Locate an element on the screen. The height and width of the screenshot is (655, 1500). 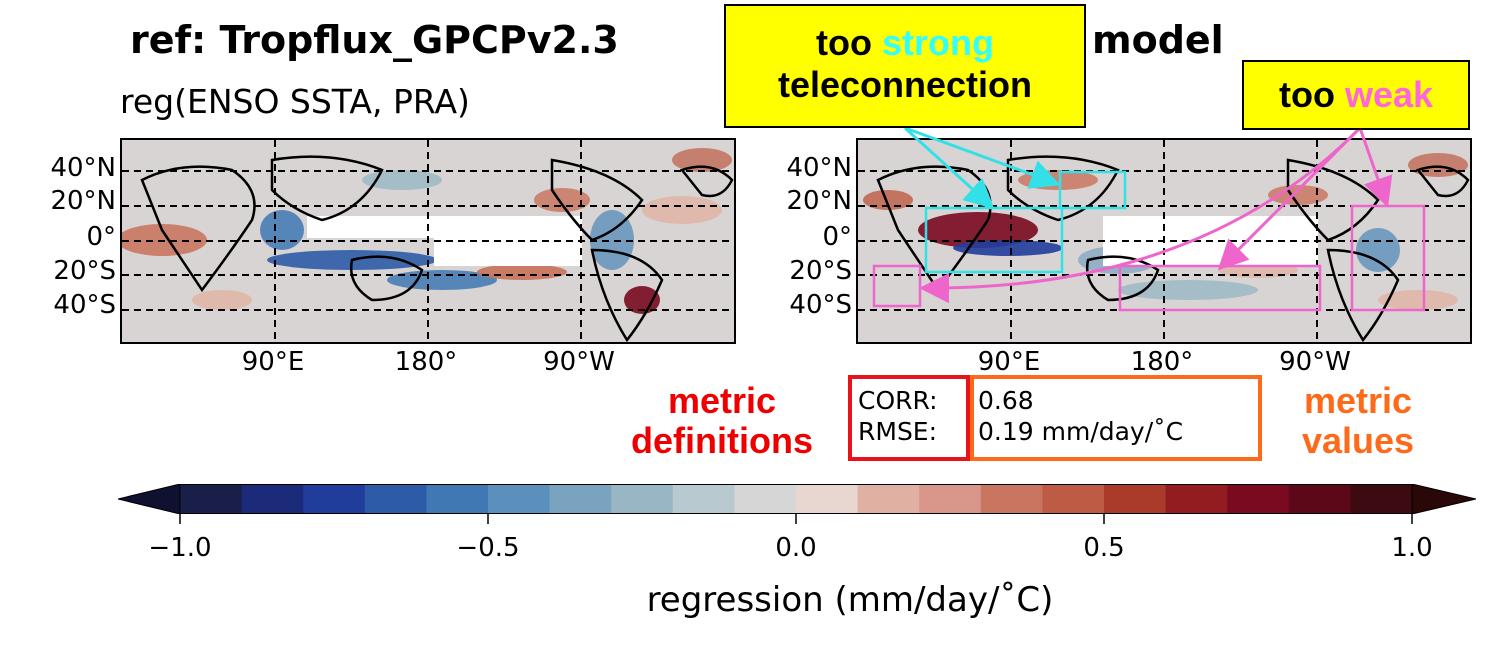
metric-names-box: CORR: RMSE: is located at coordinates (909, 418).